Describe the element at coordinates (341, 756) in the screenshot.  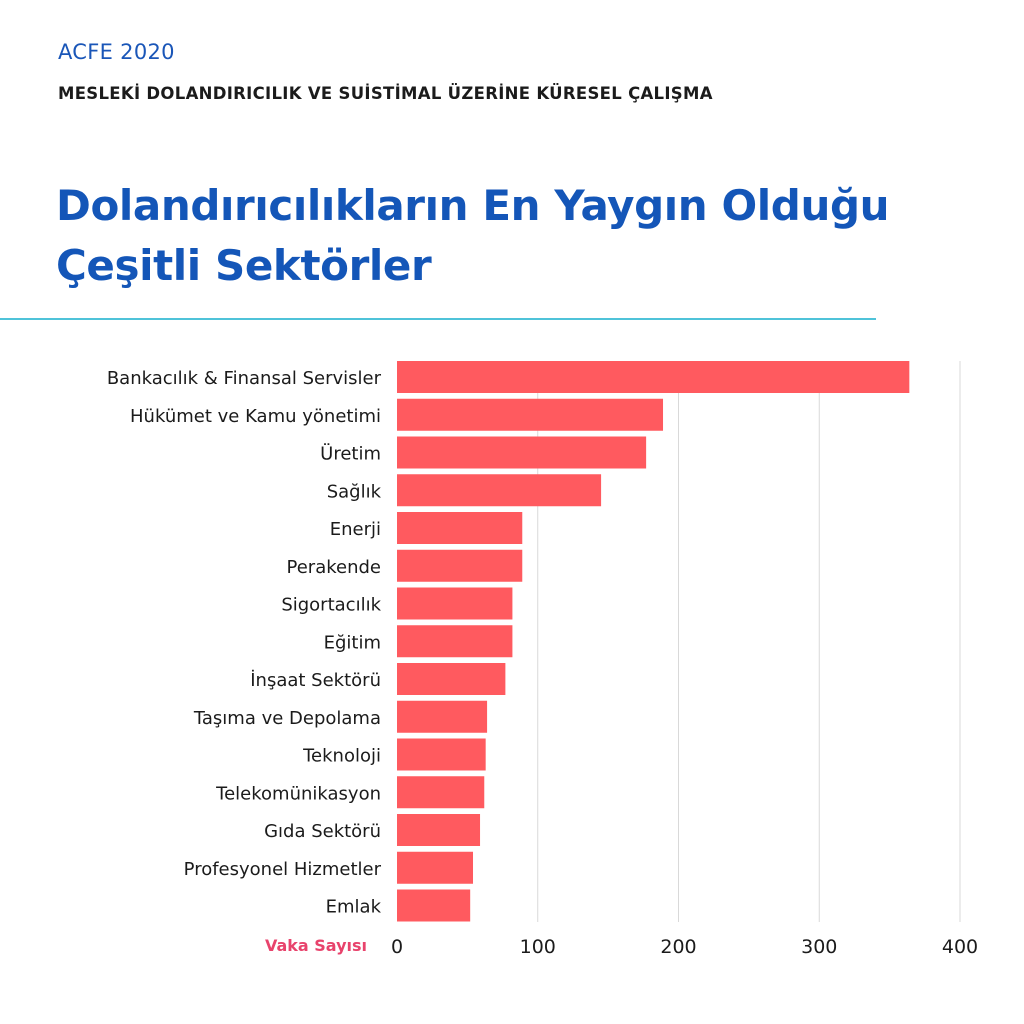
I see `category-label: Teknoloji` at that location.